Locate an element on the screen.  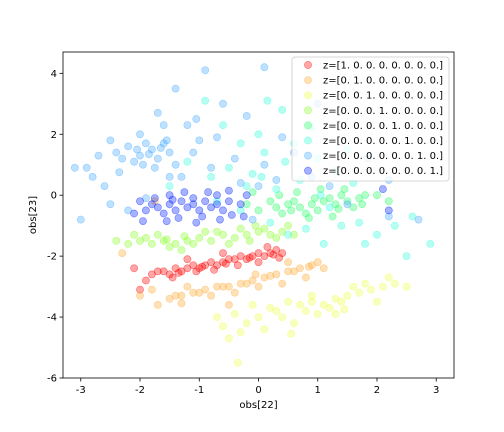
legend-entry-label: z=[1. 0. 0. 0. 0. 0. 0. 0.] is located at coordinates (383, 66).